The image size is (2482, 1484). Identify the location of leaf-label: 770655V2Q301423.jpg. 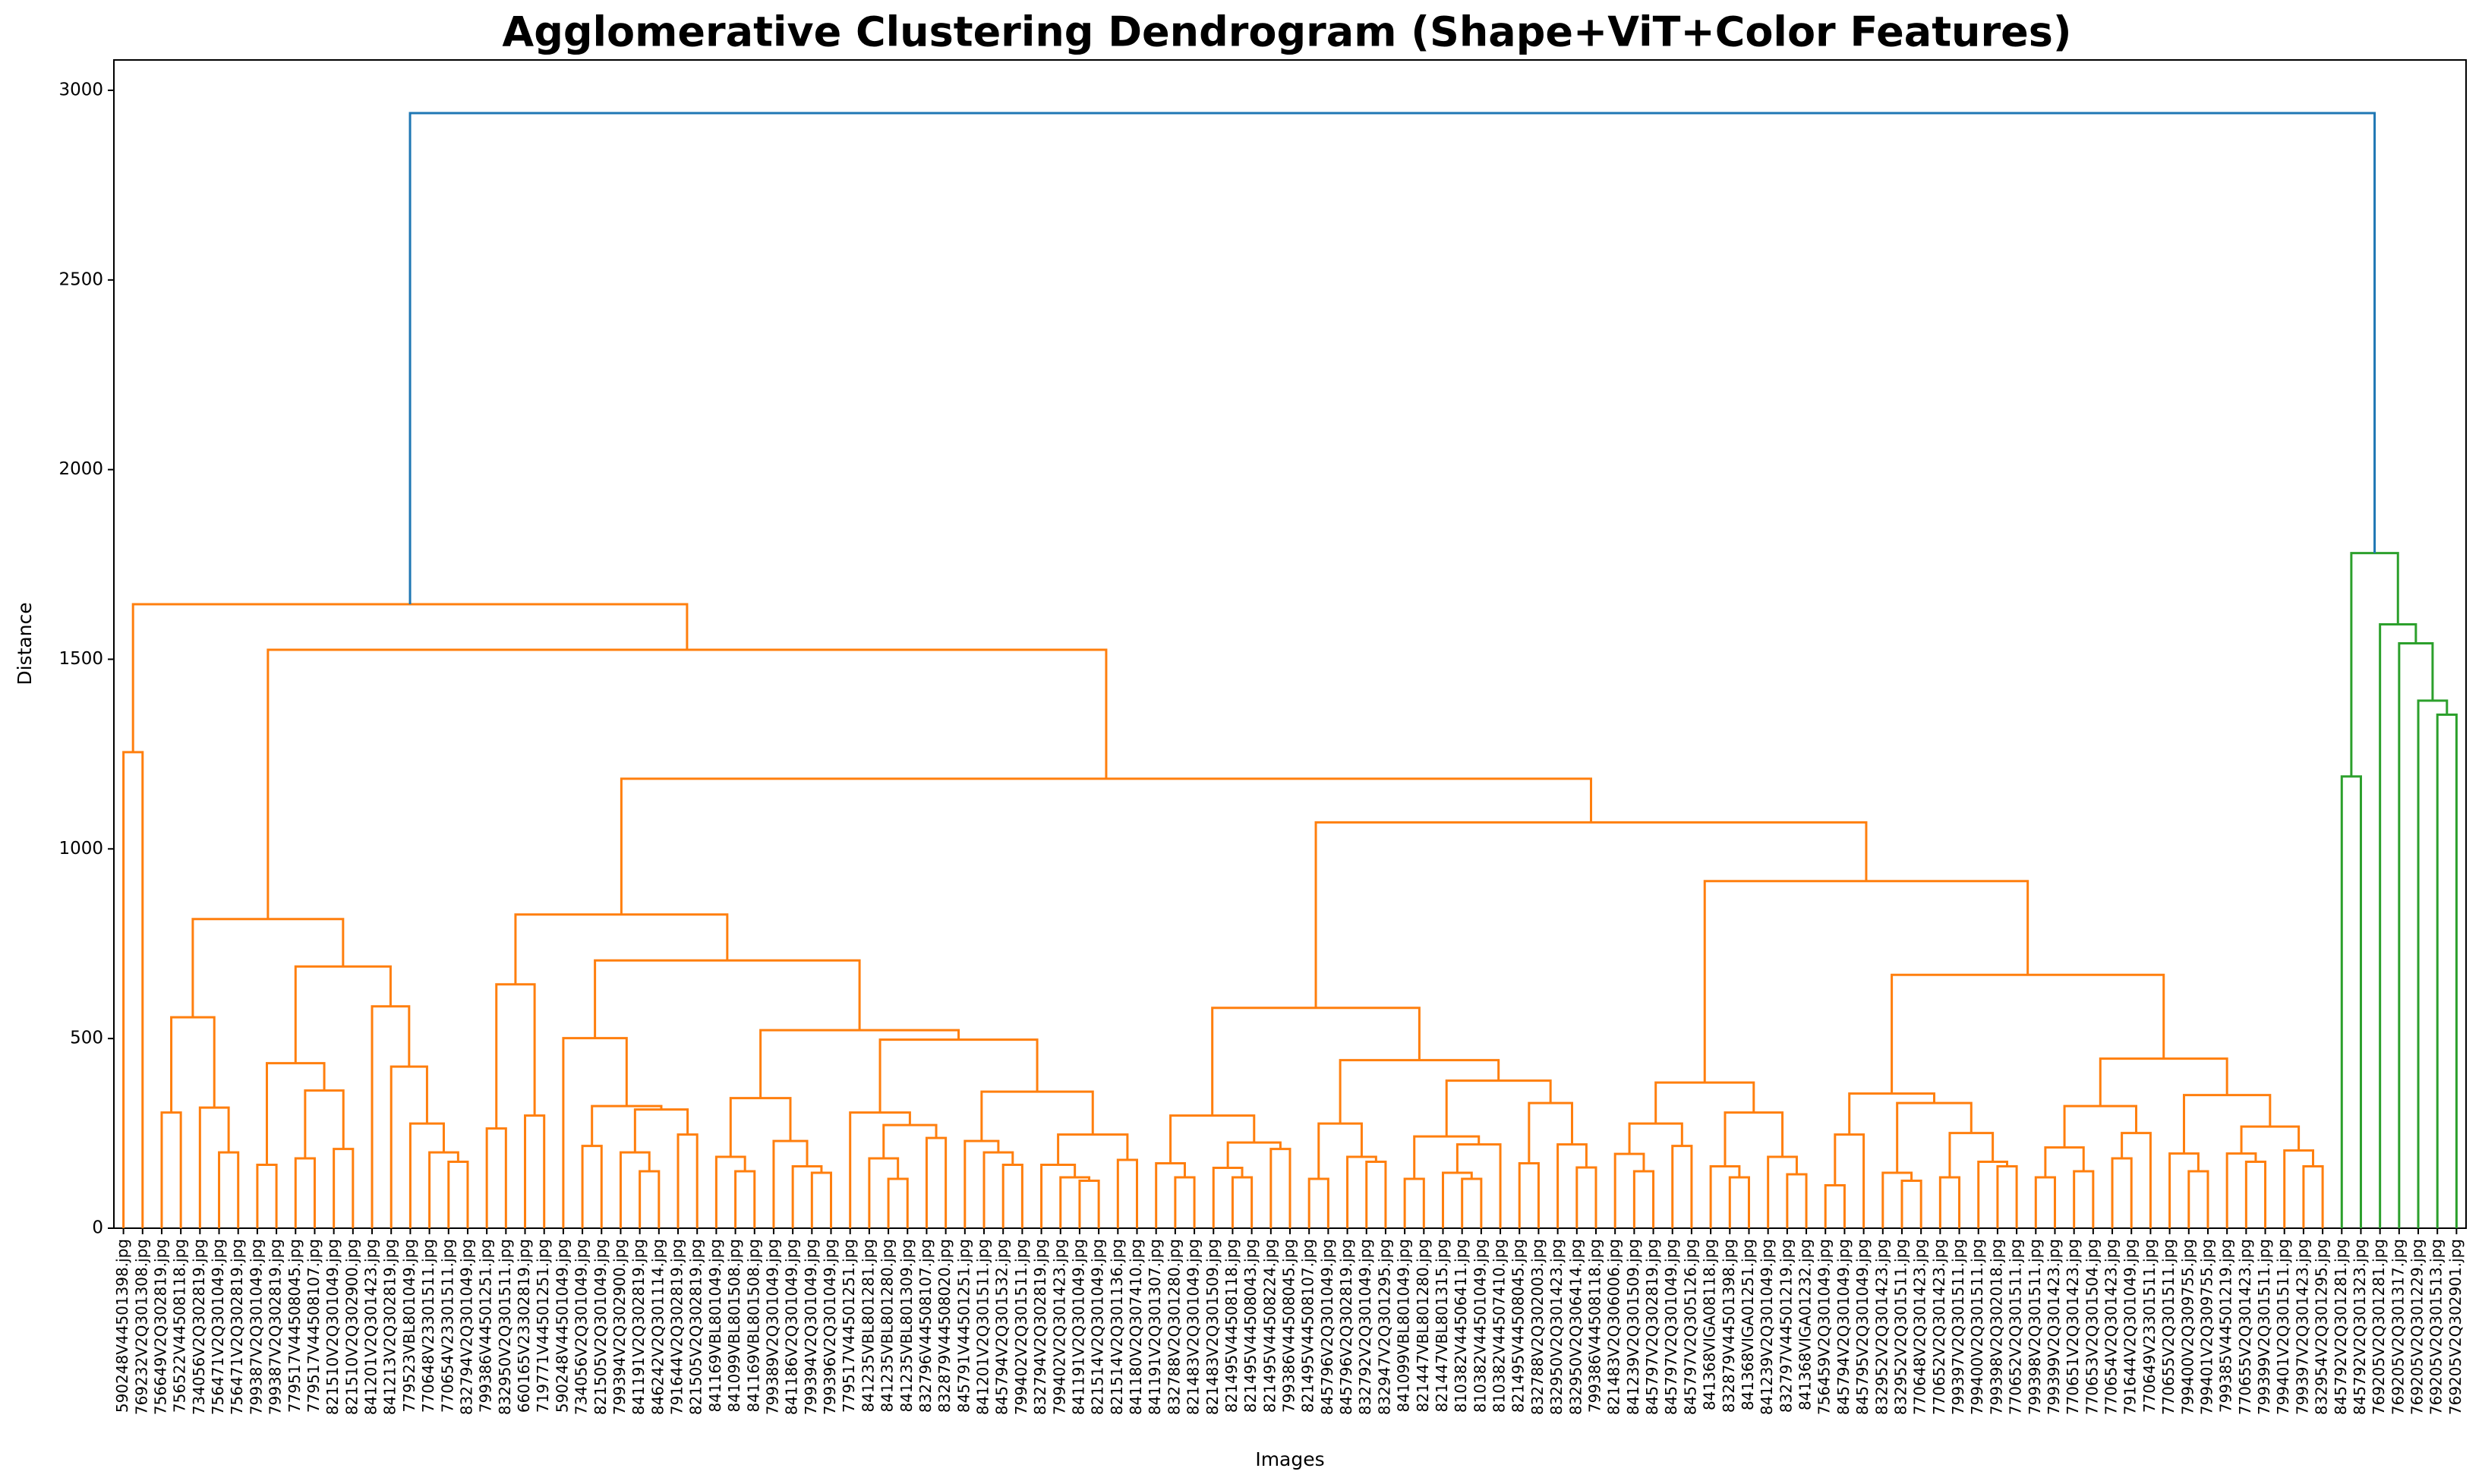
(2245, 1327).